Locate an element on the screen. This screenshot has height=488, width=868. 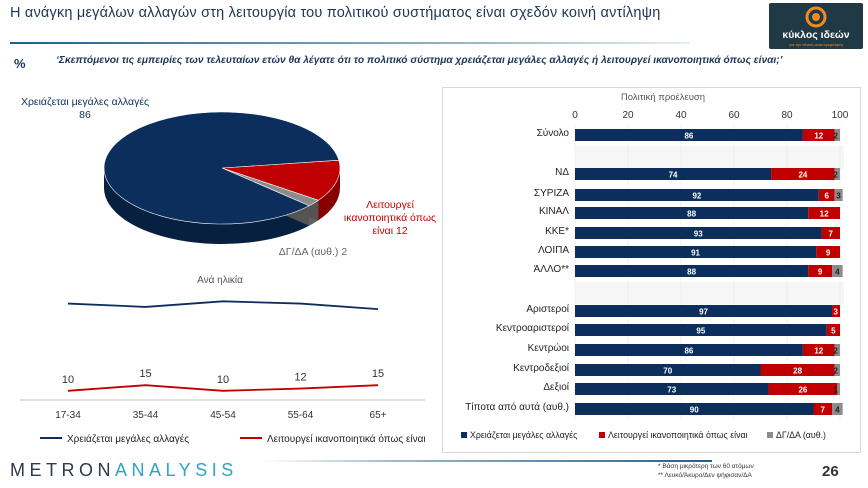
age-tick-label: 55-64 is located at coordinates (301, 415).